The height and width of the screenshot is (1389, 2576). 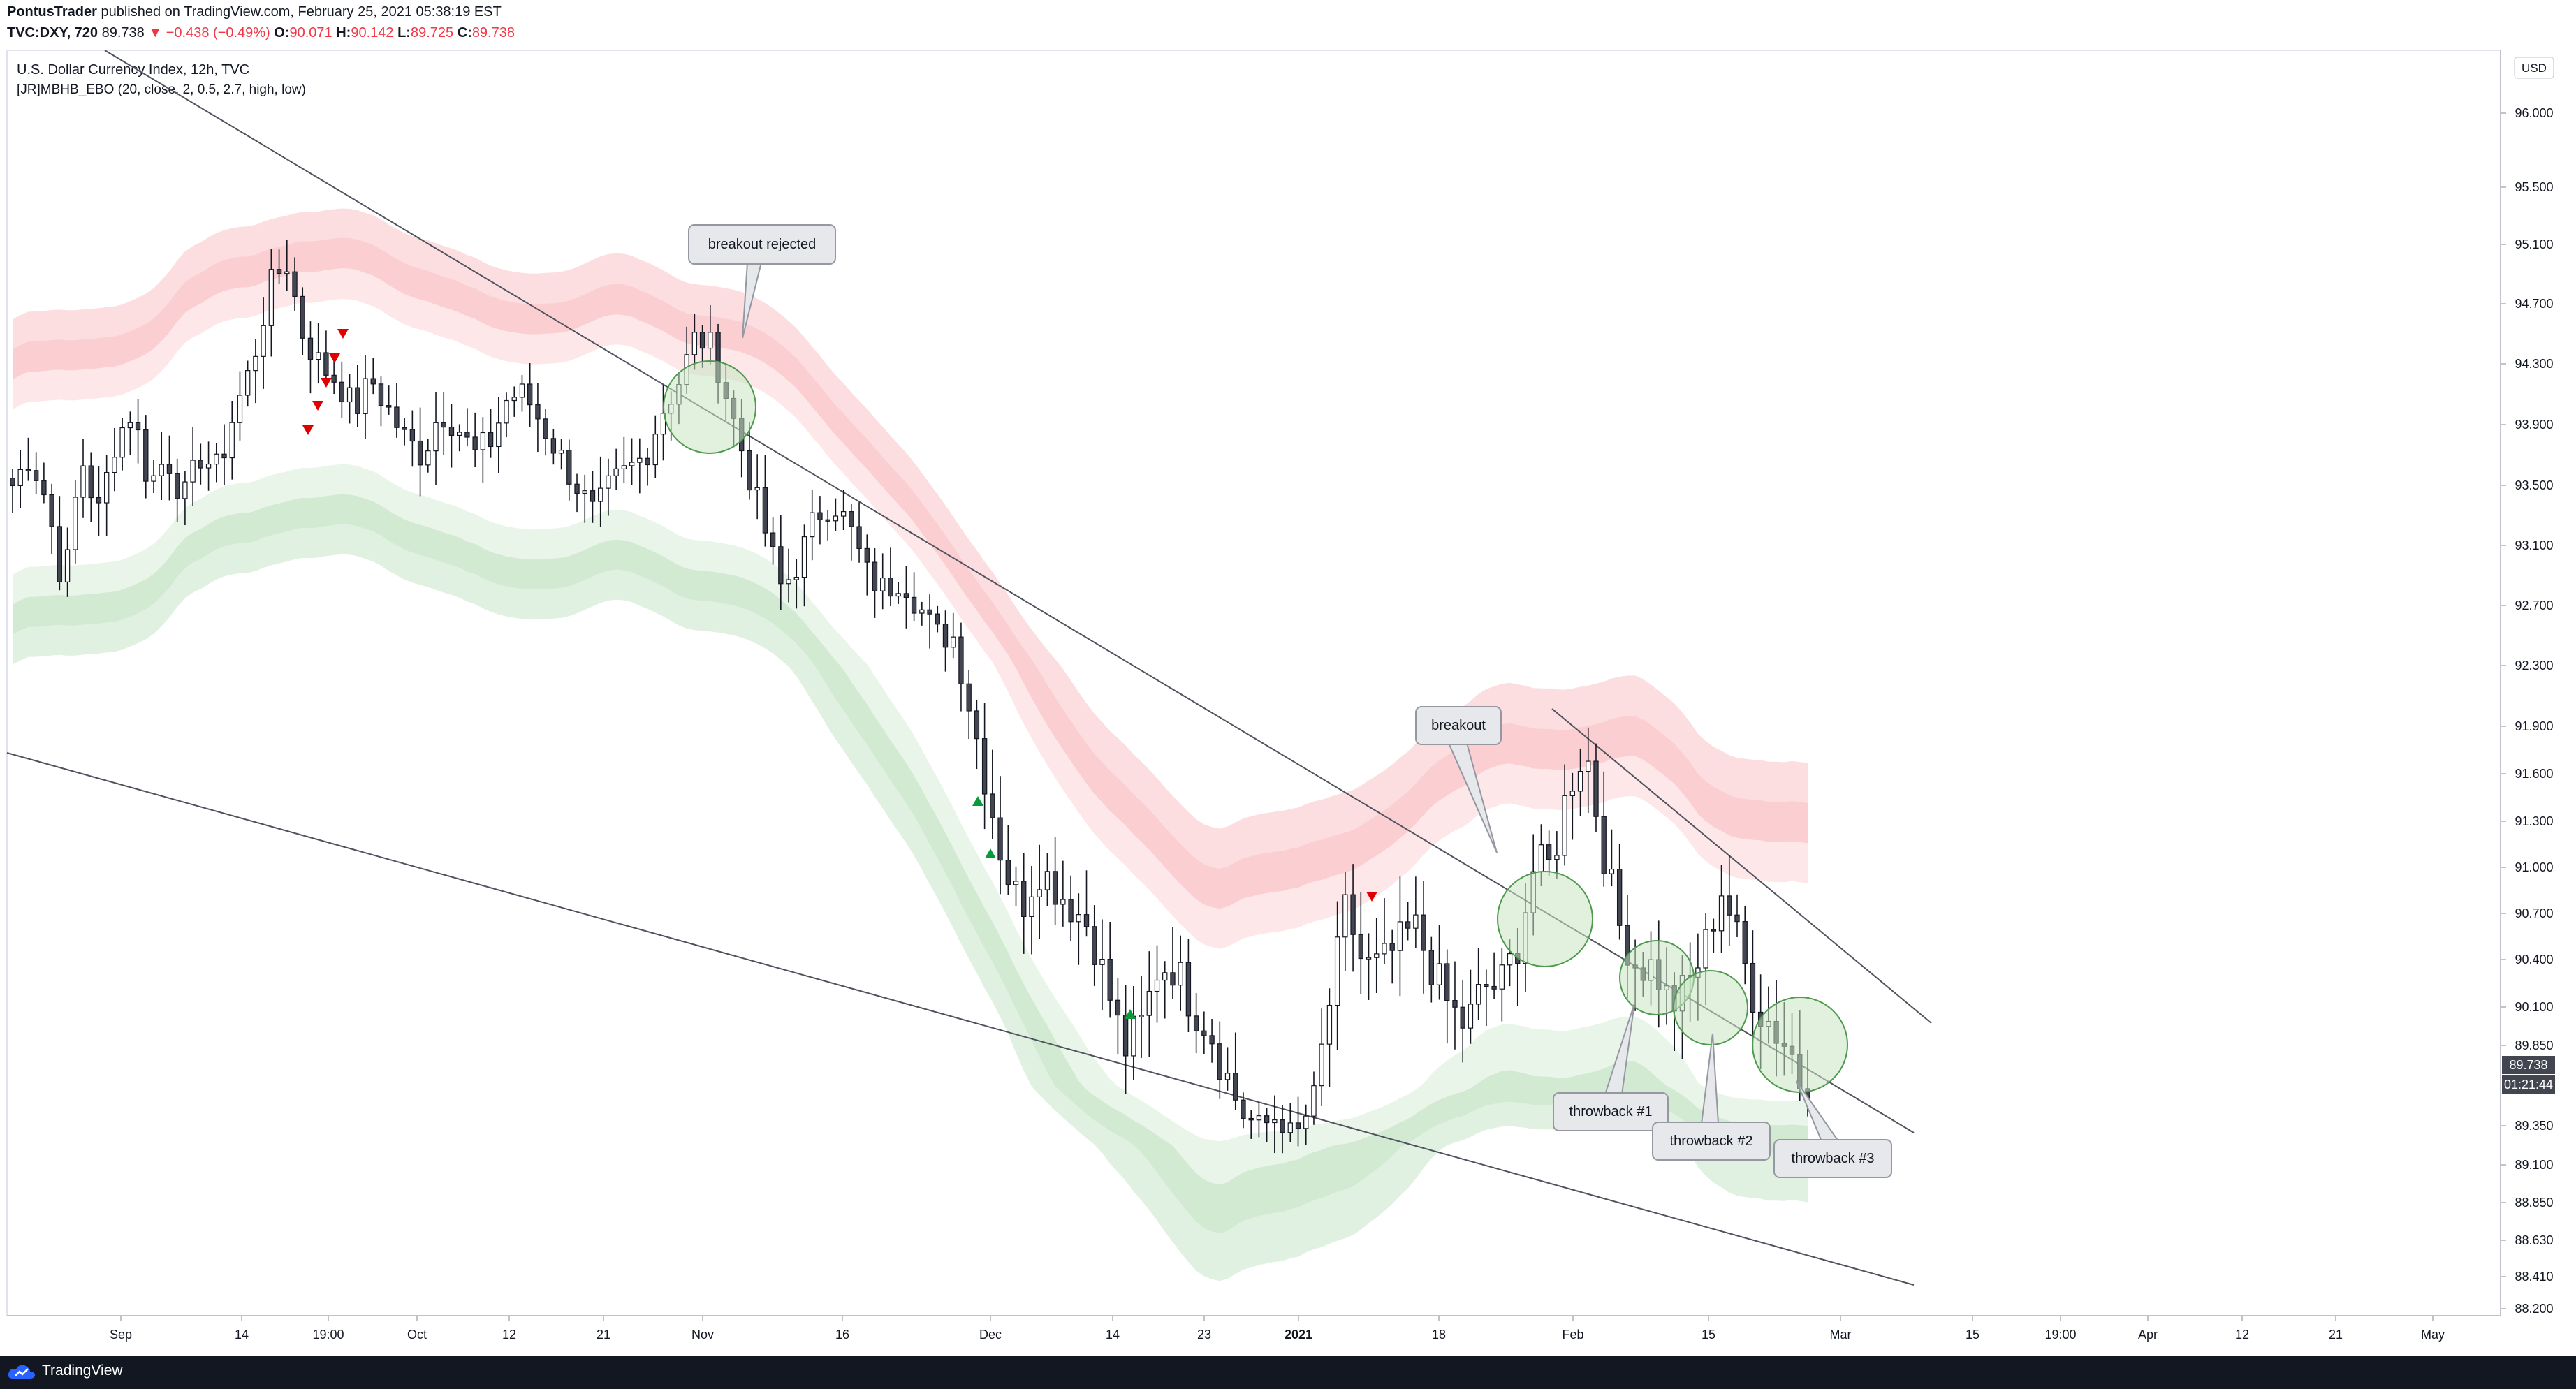 I want to click on ticker: TVC:DXY, 720, so click(x=53, y=33).